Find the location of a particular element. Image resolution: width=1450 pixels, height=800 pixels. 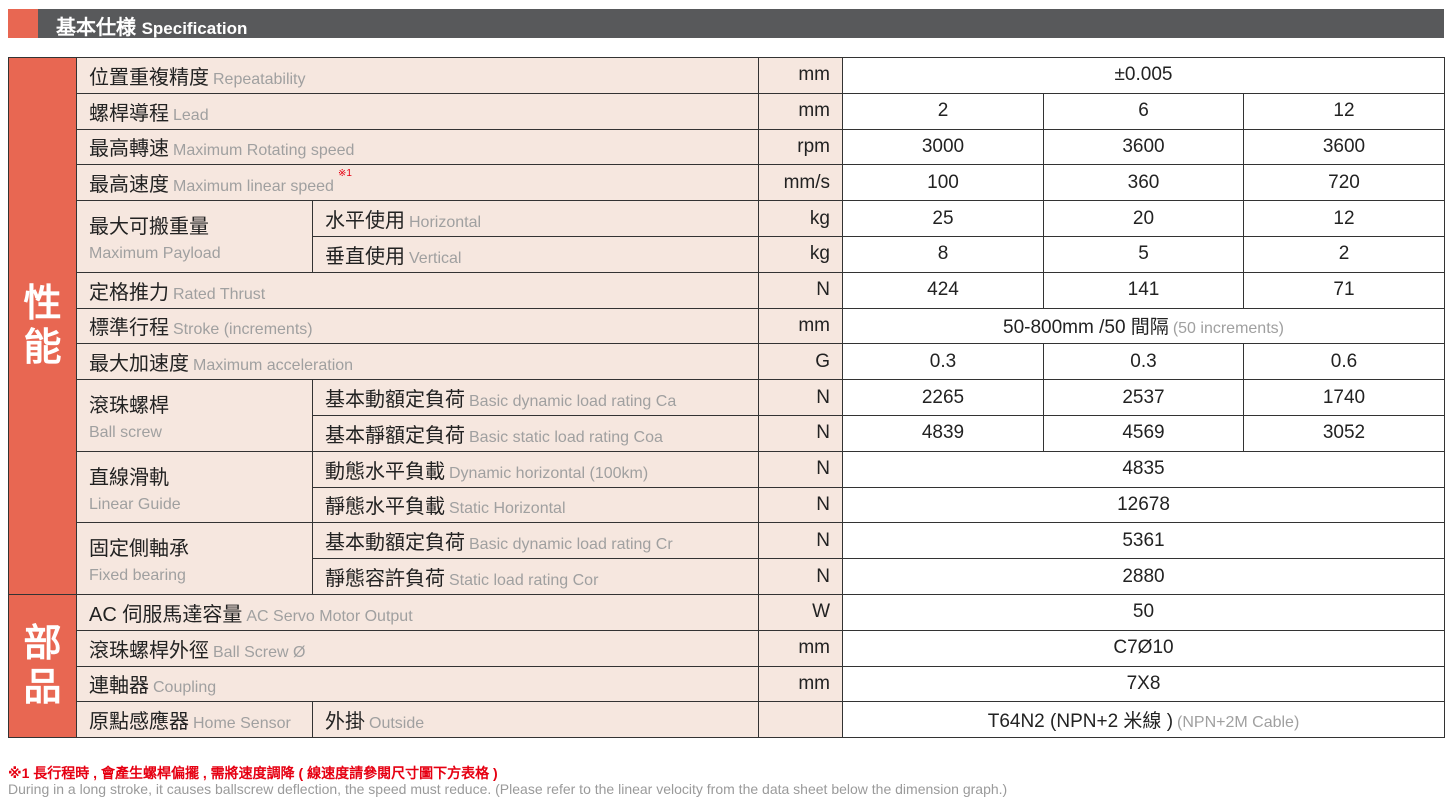

sub-label: 基本動額定負荷 Basic dynamic load rating Ca is located at coordinates (535, 397).